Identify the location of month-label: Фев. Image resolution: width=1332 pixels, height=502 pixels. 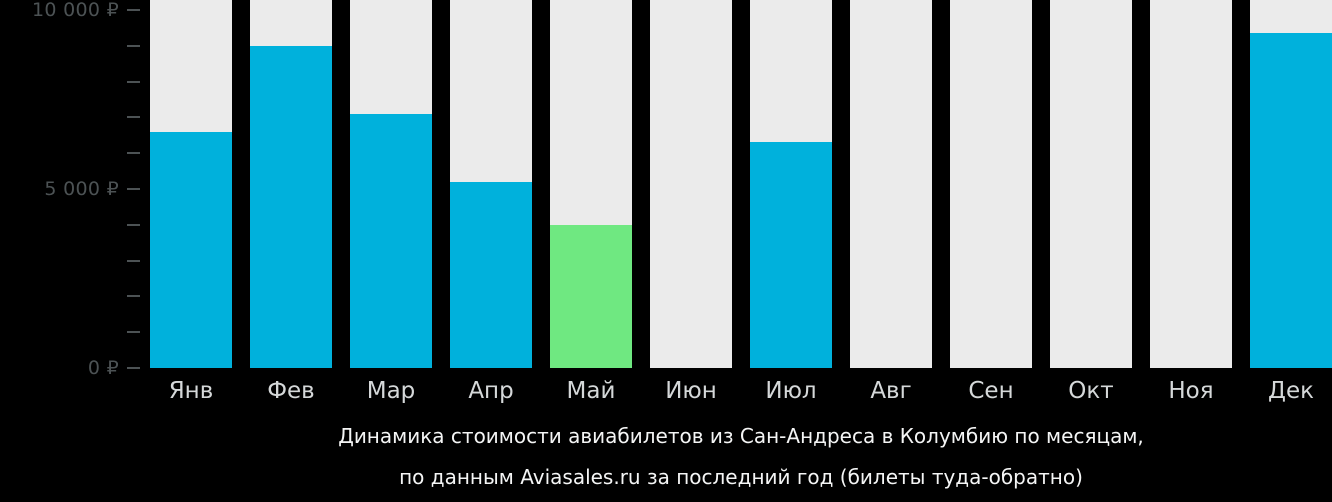
(291, 391).